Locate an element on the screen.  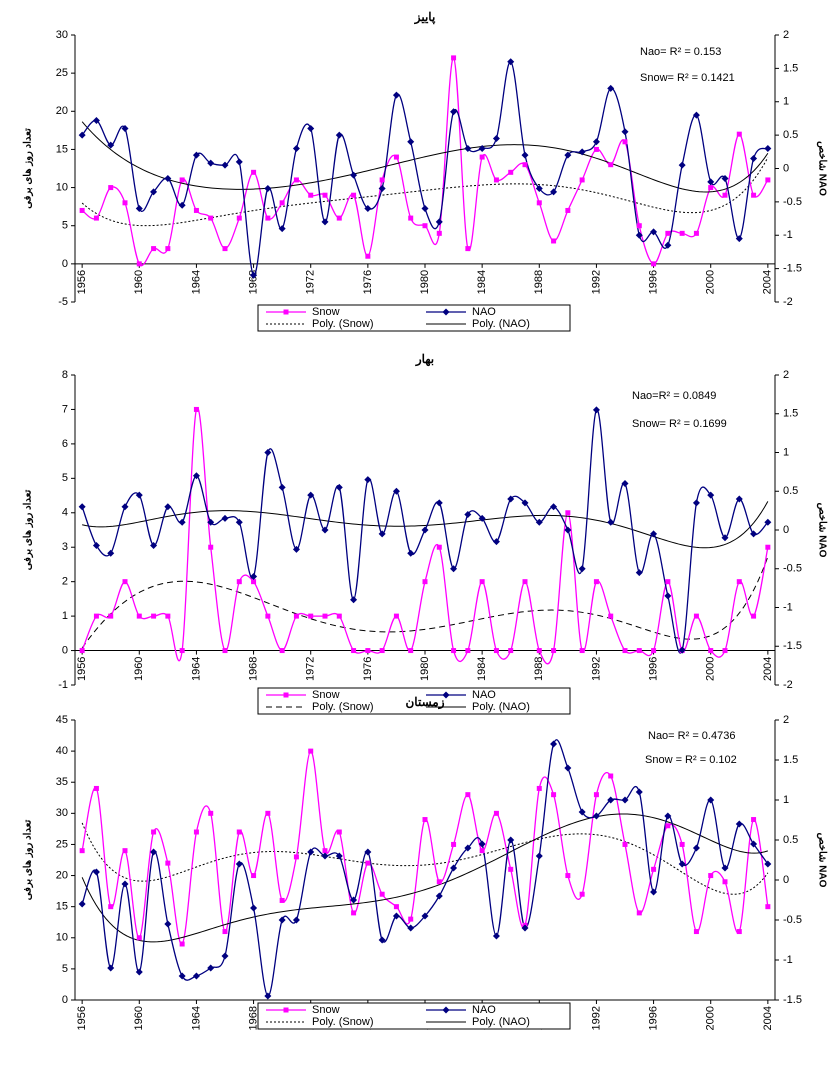
y-tick-label: -5 is located at coordinates (63, 302).